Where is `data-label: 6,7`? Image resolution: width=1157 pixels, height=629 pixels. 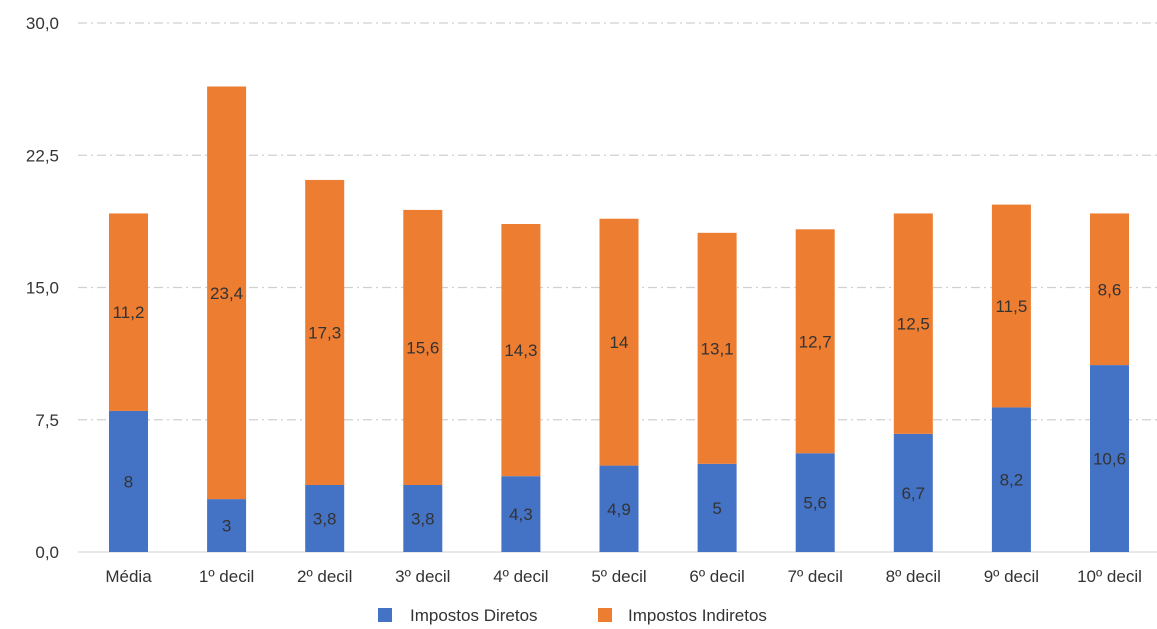 data-label: 6,7 is located at coordinates (913, 493).